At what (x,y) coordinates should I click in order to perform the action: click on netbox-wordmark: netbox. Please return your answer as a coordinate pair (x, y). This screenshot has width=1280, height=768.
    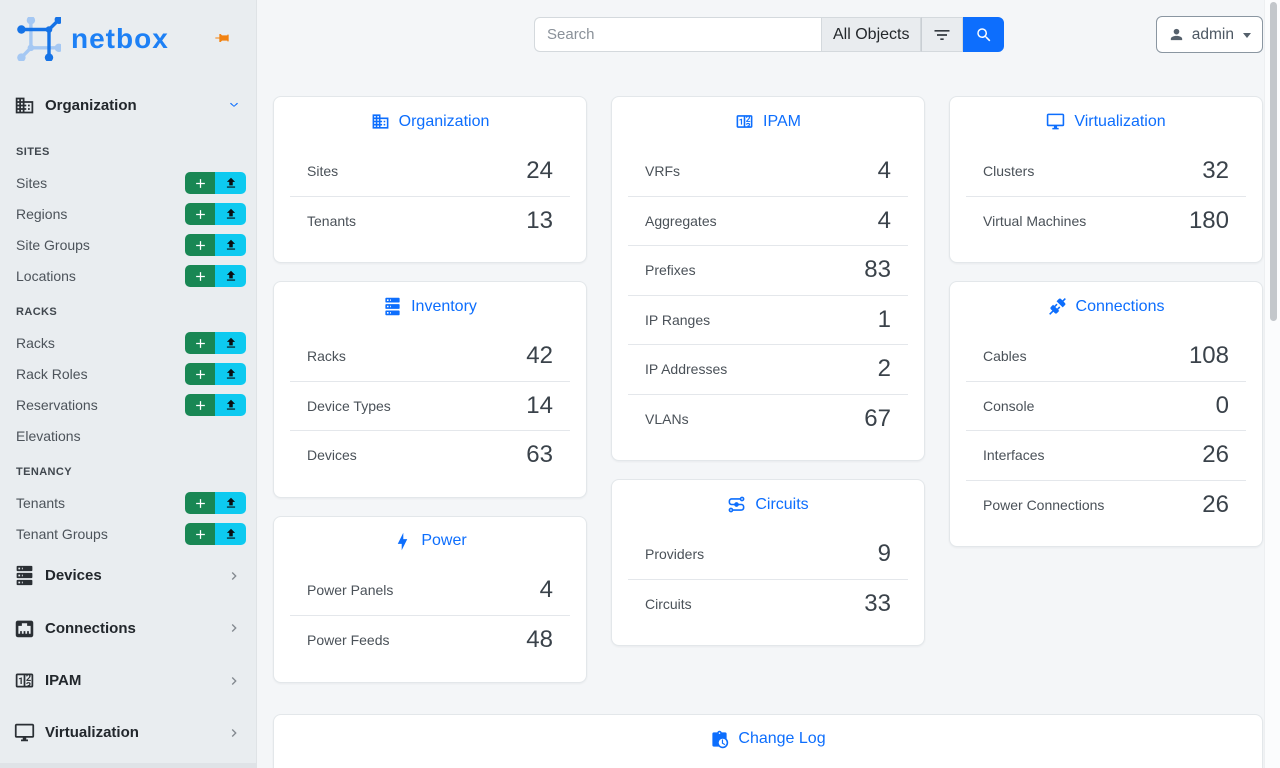
    Looking at the image, I should click on (120, 38).